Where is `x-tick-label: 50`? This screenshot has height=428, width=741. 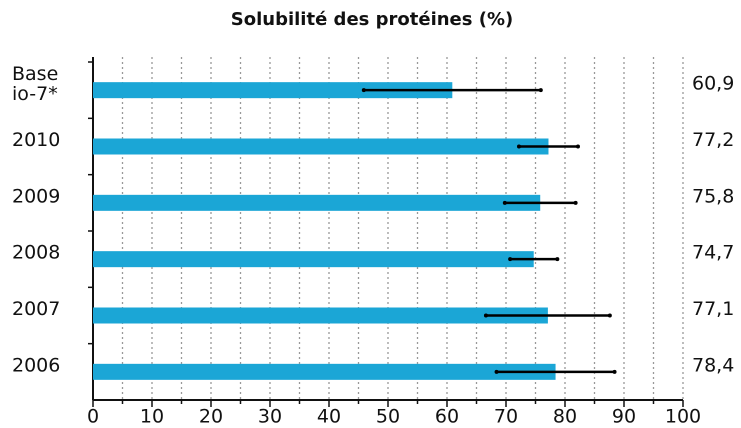 x-tick-label: 50 is located at coordinates (388, 417).